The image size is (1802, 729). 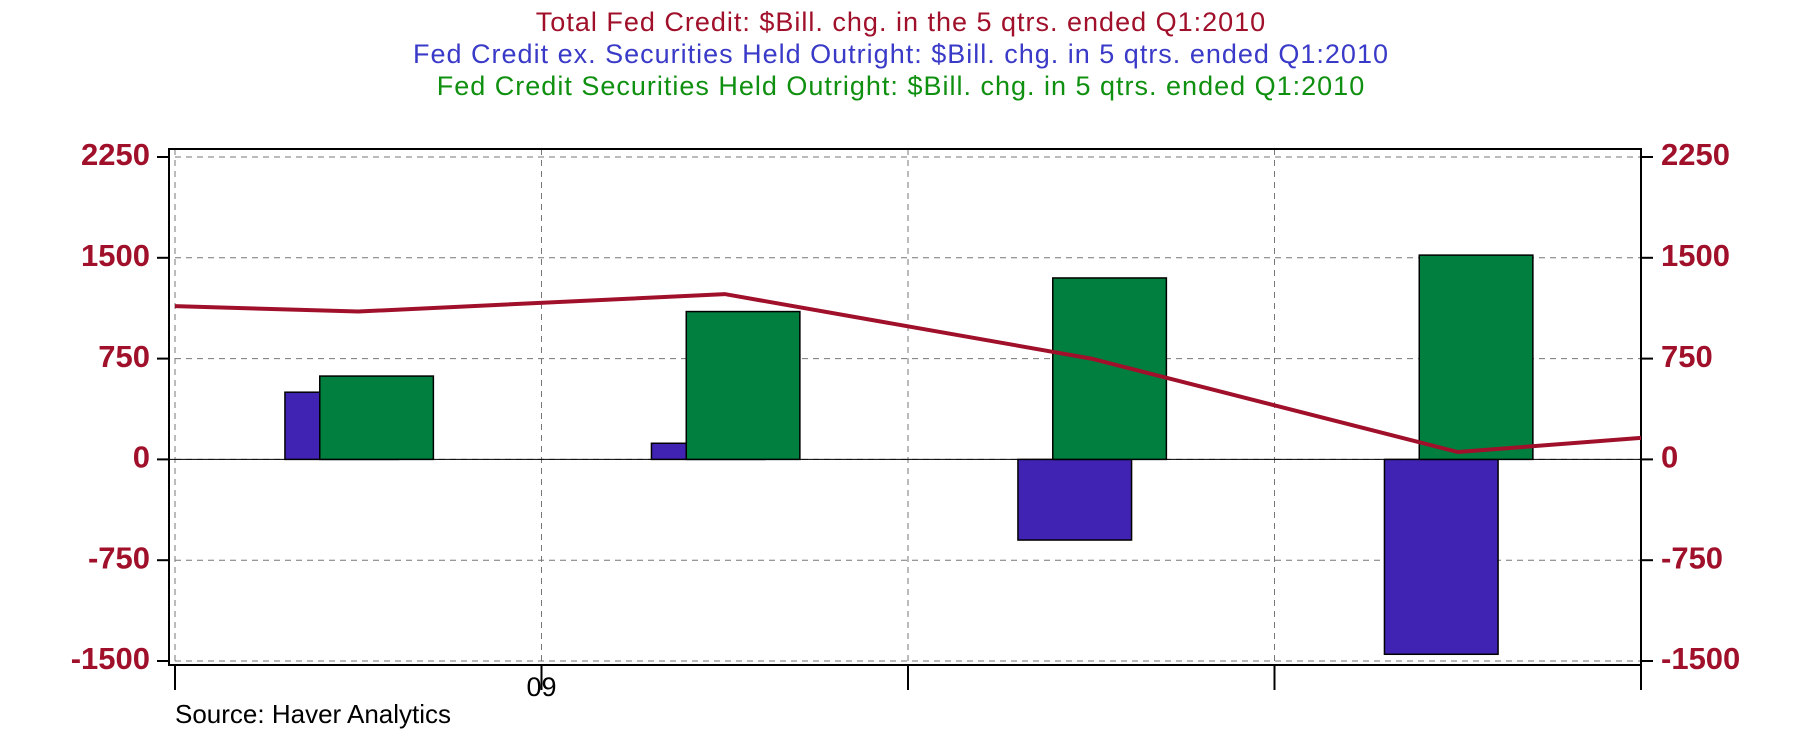 What do you see at coordinates (115, 154) in the screenshot?
I see `y-tick-label: 2250` at bounding box center [115, 154].